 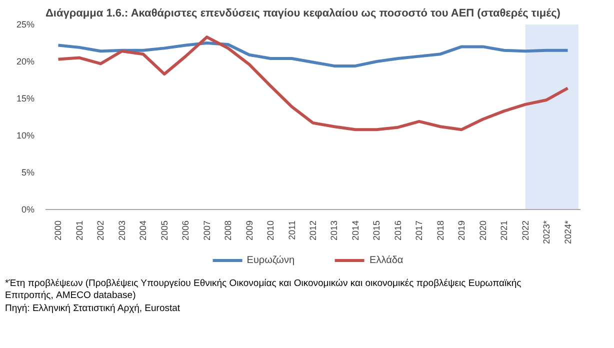 I want to click on x-tick-label: 2023*, so click(x=547, y=232).